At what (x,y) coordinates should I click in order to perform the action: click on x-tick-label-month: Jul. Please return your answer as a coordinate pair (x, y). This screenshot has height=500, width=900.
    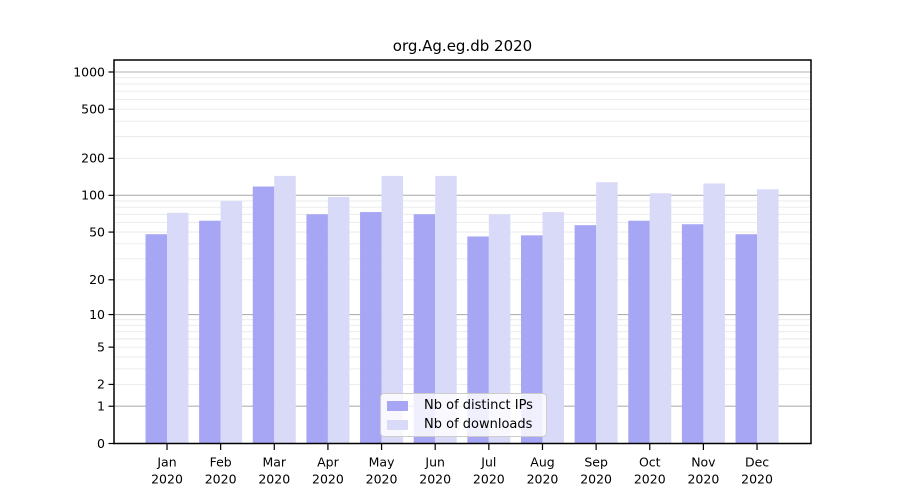
    Looking at the image, I should click on (488, 462).